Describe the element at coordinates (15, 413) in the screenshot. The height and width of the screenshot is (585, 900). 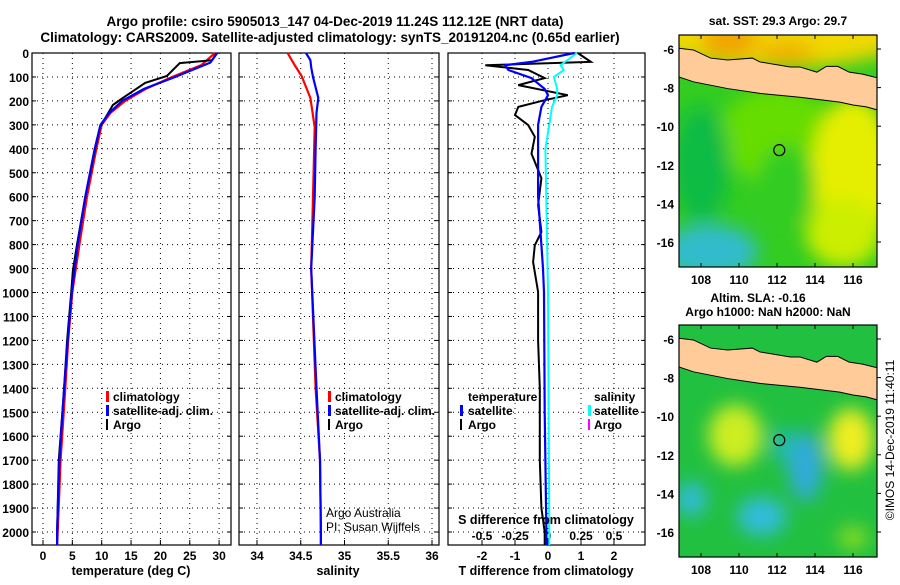
I see `depth-tick-label: 1500` at that location.